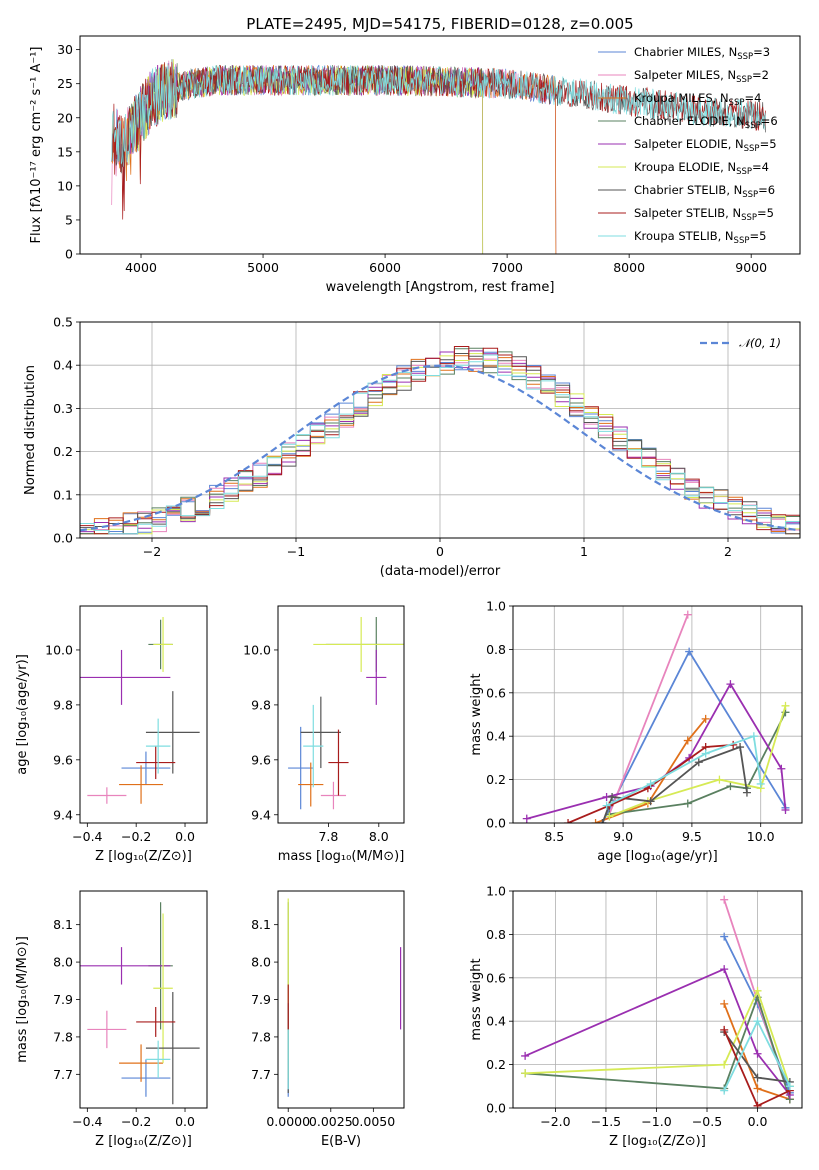 This screenshot has height=1170, width=819. Describe the element at coordinates (263, 267) in the screenshot. I see `x-tick-label: 5000` at that location.